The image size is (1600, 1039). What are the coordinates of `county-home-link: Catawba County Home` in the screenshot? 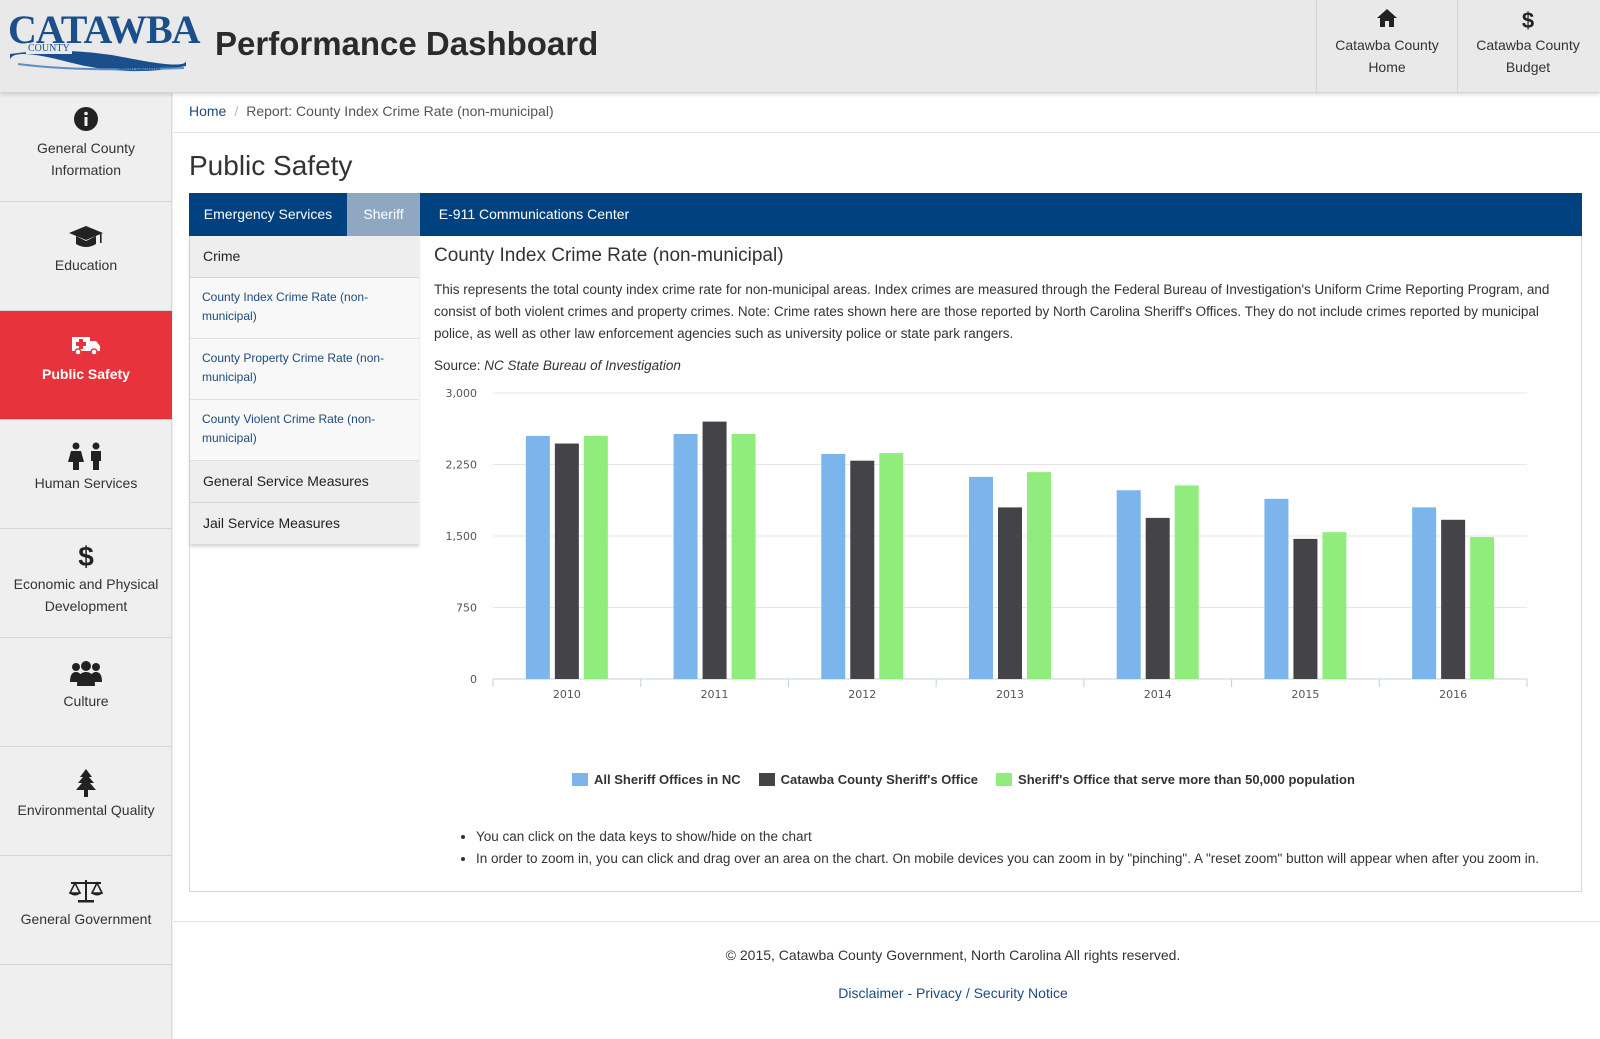 It's located at (1386, 46).